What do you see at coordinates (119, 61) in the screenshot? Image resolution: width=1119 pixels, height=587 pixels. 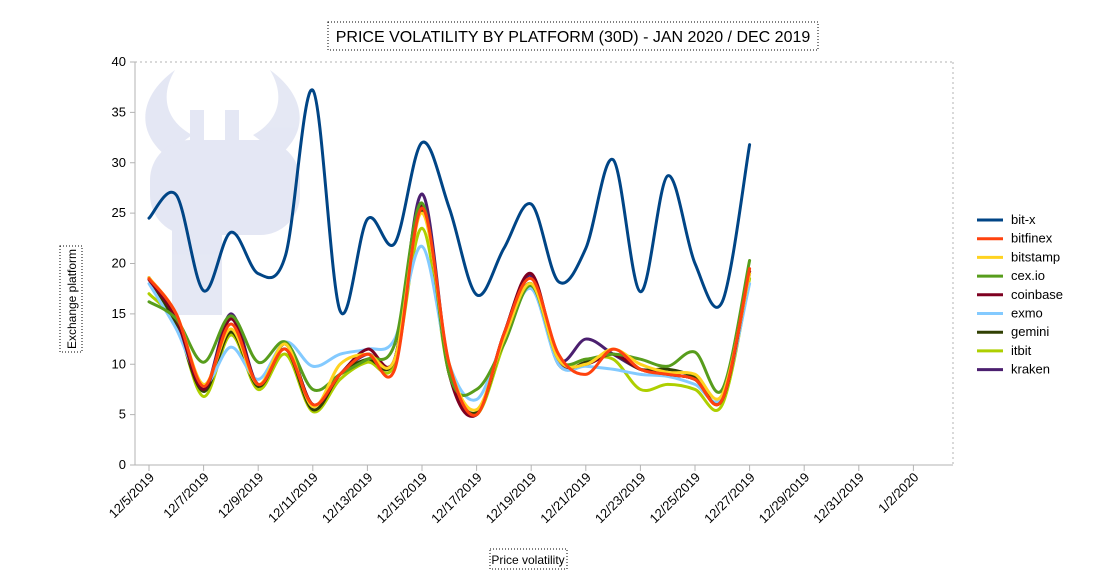 I see `y-tick-label: 40` at bounding box center [119, 61].